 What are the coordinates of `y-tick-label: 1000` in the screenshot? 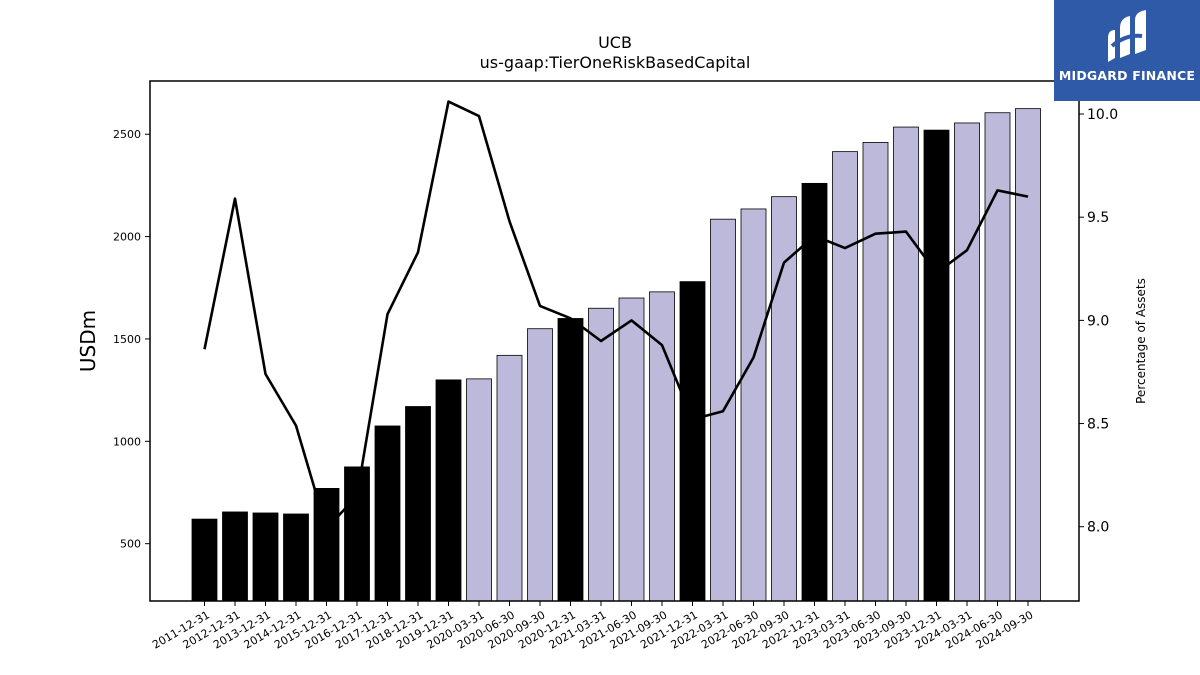 It's located at (127, 441).